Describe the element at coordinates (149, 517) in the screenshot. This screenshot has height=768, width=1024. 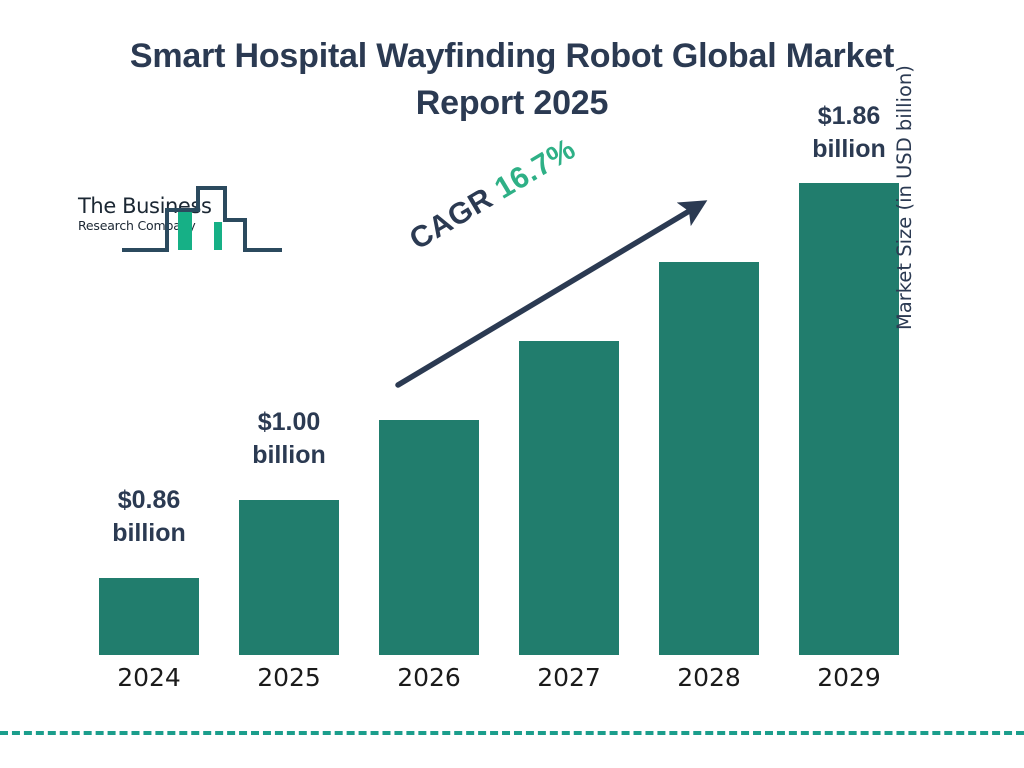
I see `bar-value-2024: $0.86 billion` at that location.